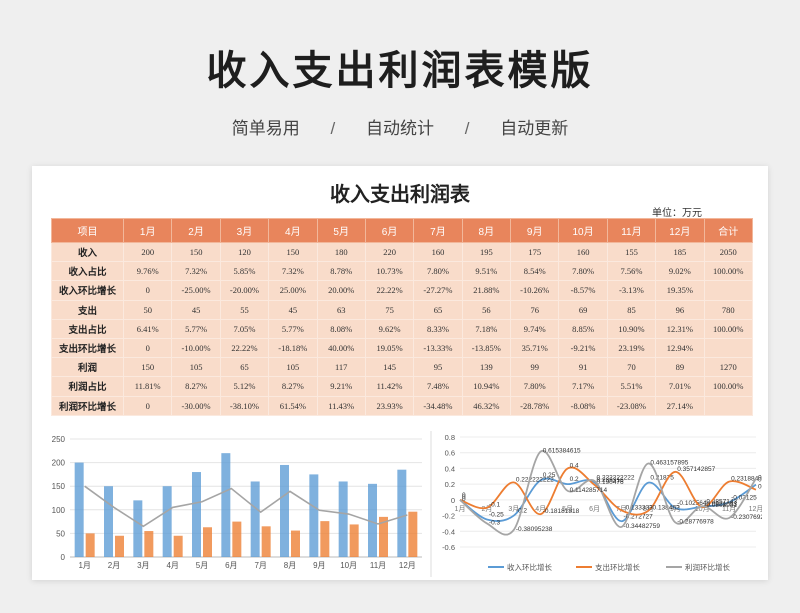  Describe the element at coordinates (450, 437) in the screenshot. I see `y-tick-label: 0.8` at that location.